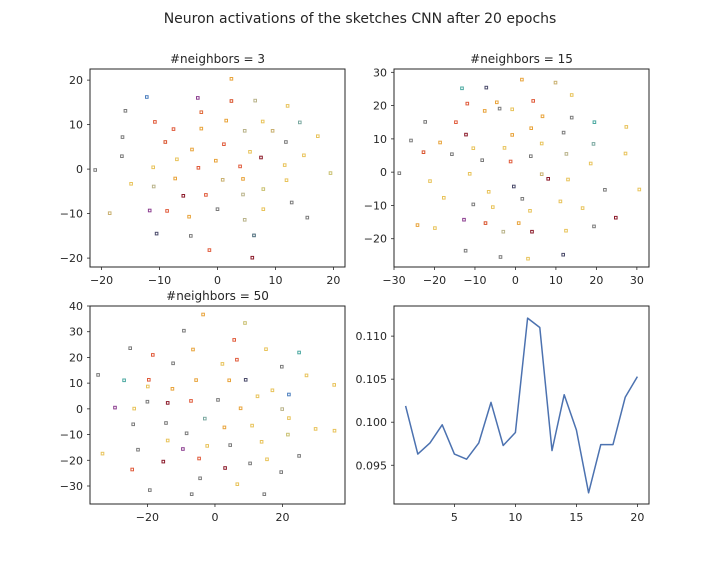  Describe the element at coordinates (380, 139) in the screenshot. I see `y-tick-label: 10` at that location.